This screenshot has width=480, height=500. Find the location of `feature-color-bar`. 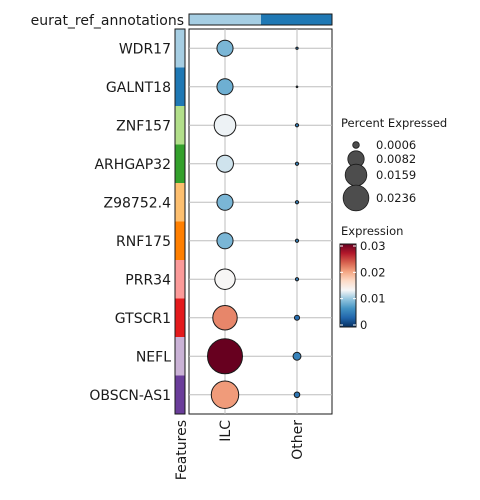

feature-color-bar is located at coordinates (180, 221).